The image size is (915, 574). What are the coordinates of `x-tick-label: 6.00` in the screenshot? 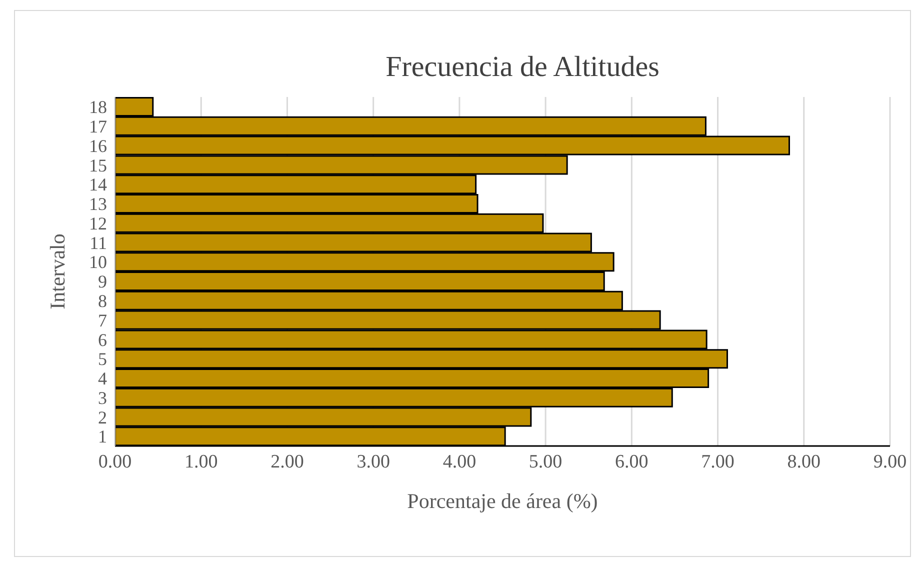 It's located at (631, 461).